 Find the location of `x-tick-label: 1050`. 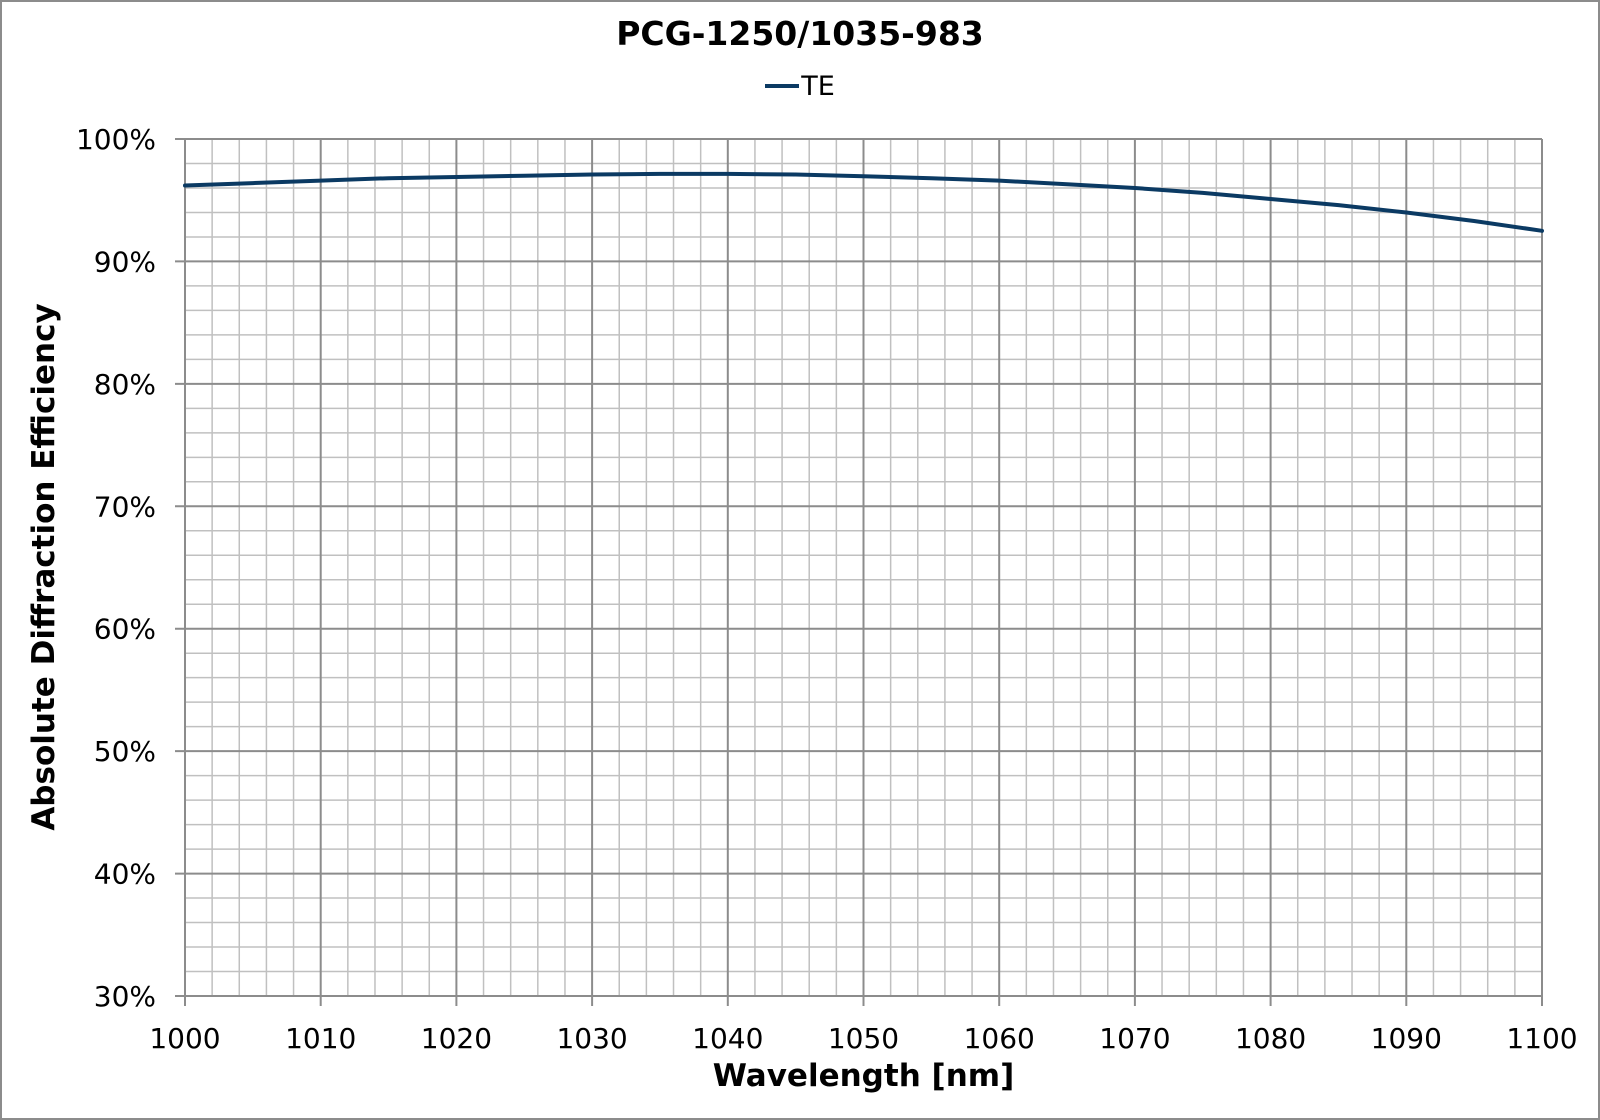

x-tick-label: 1050 is located at coordinates (863, 1038).